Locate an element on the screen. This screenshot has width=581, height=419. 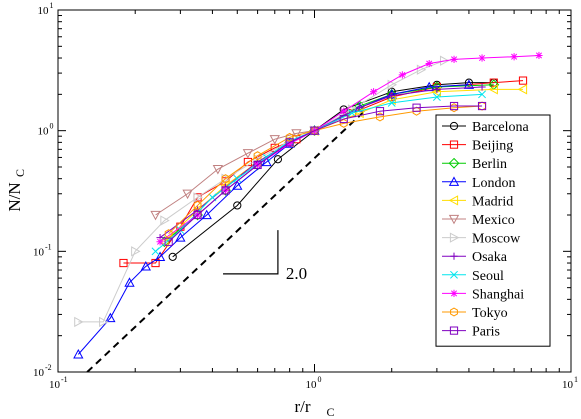
y-tick-exponent: -1 is located at coordinates (48, 246).